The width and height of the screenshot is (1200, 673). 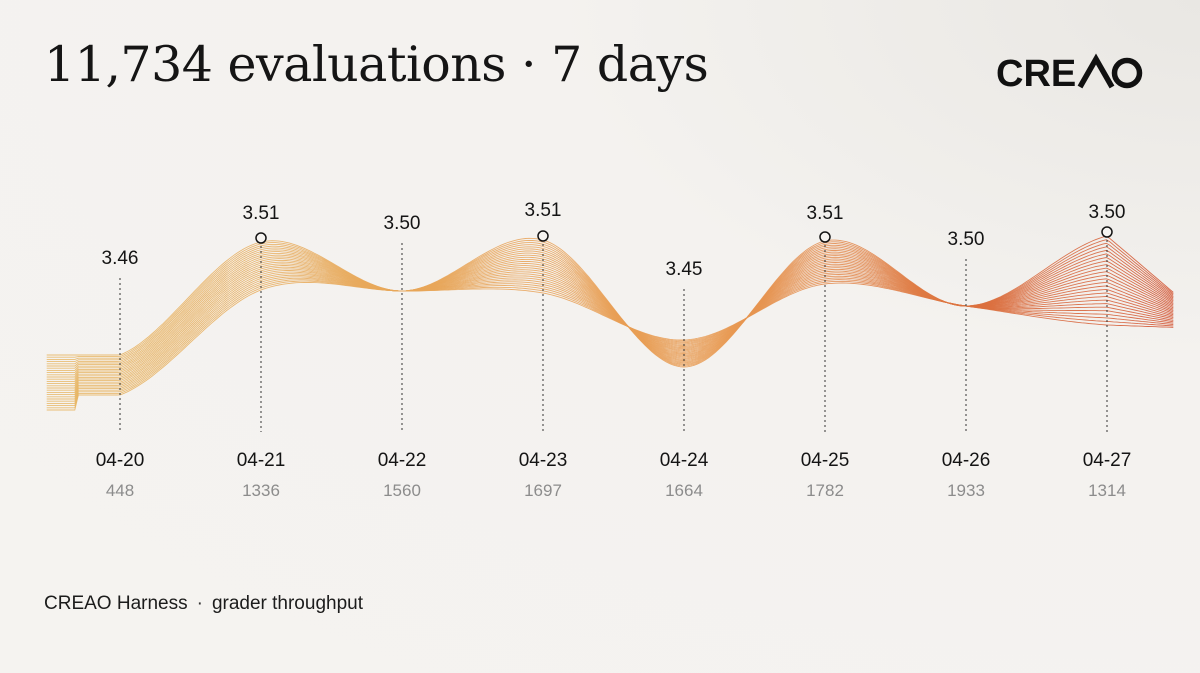 I want to click on brand-logo-letters: CRE, so click(x=1036, y=73).